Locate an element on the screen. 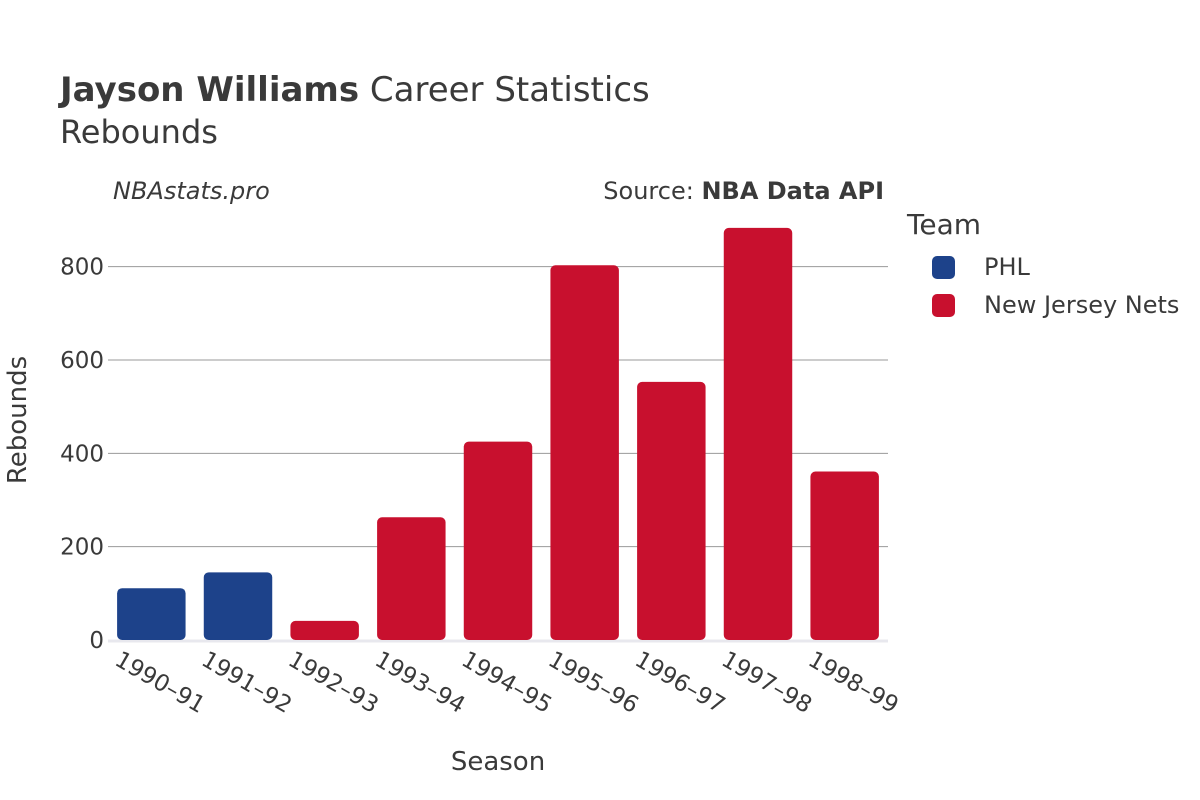 This screenshot has height=800, width=1200. chart-subtitle: Rebounds is located at coordinates (139, 132).